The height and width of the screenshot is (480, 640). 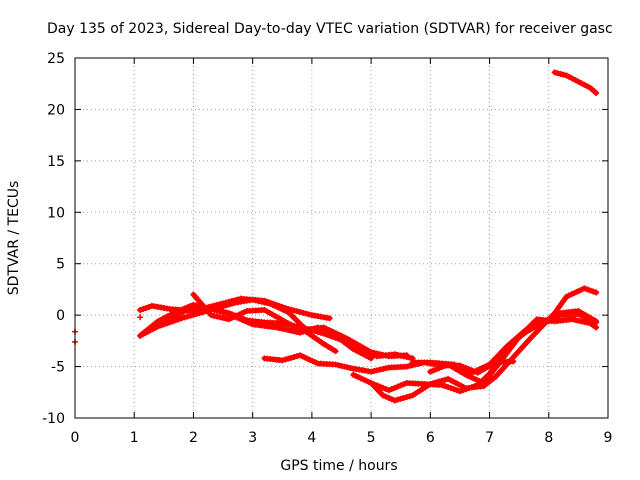 I want to click on x-tick-label: 3, so click(x=252, y=438).